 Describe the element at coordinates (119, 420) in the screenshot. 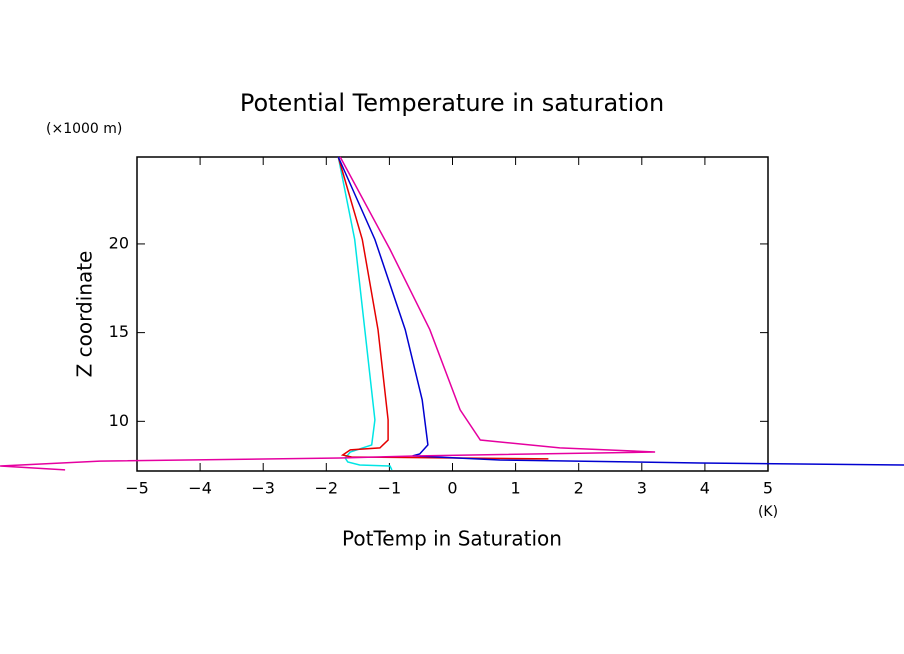

I see `y-tick-label: 10` at that location.